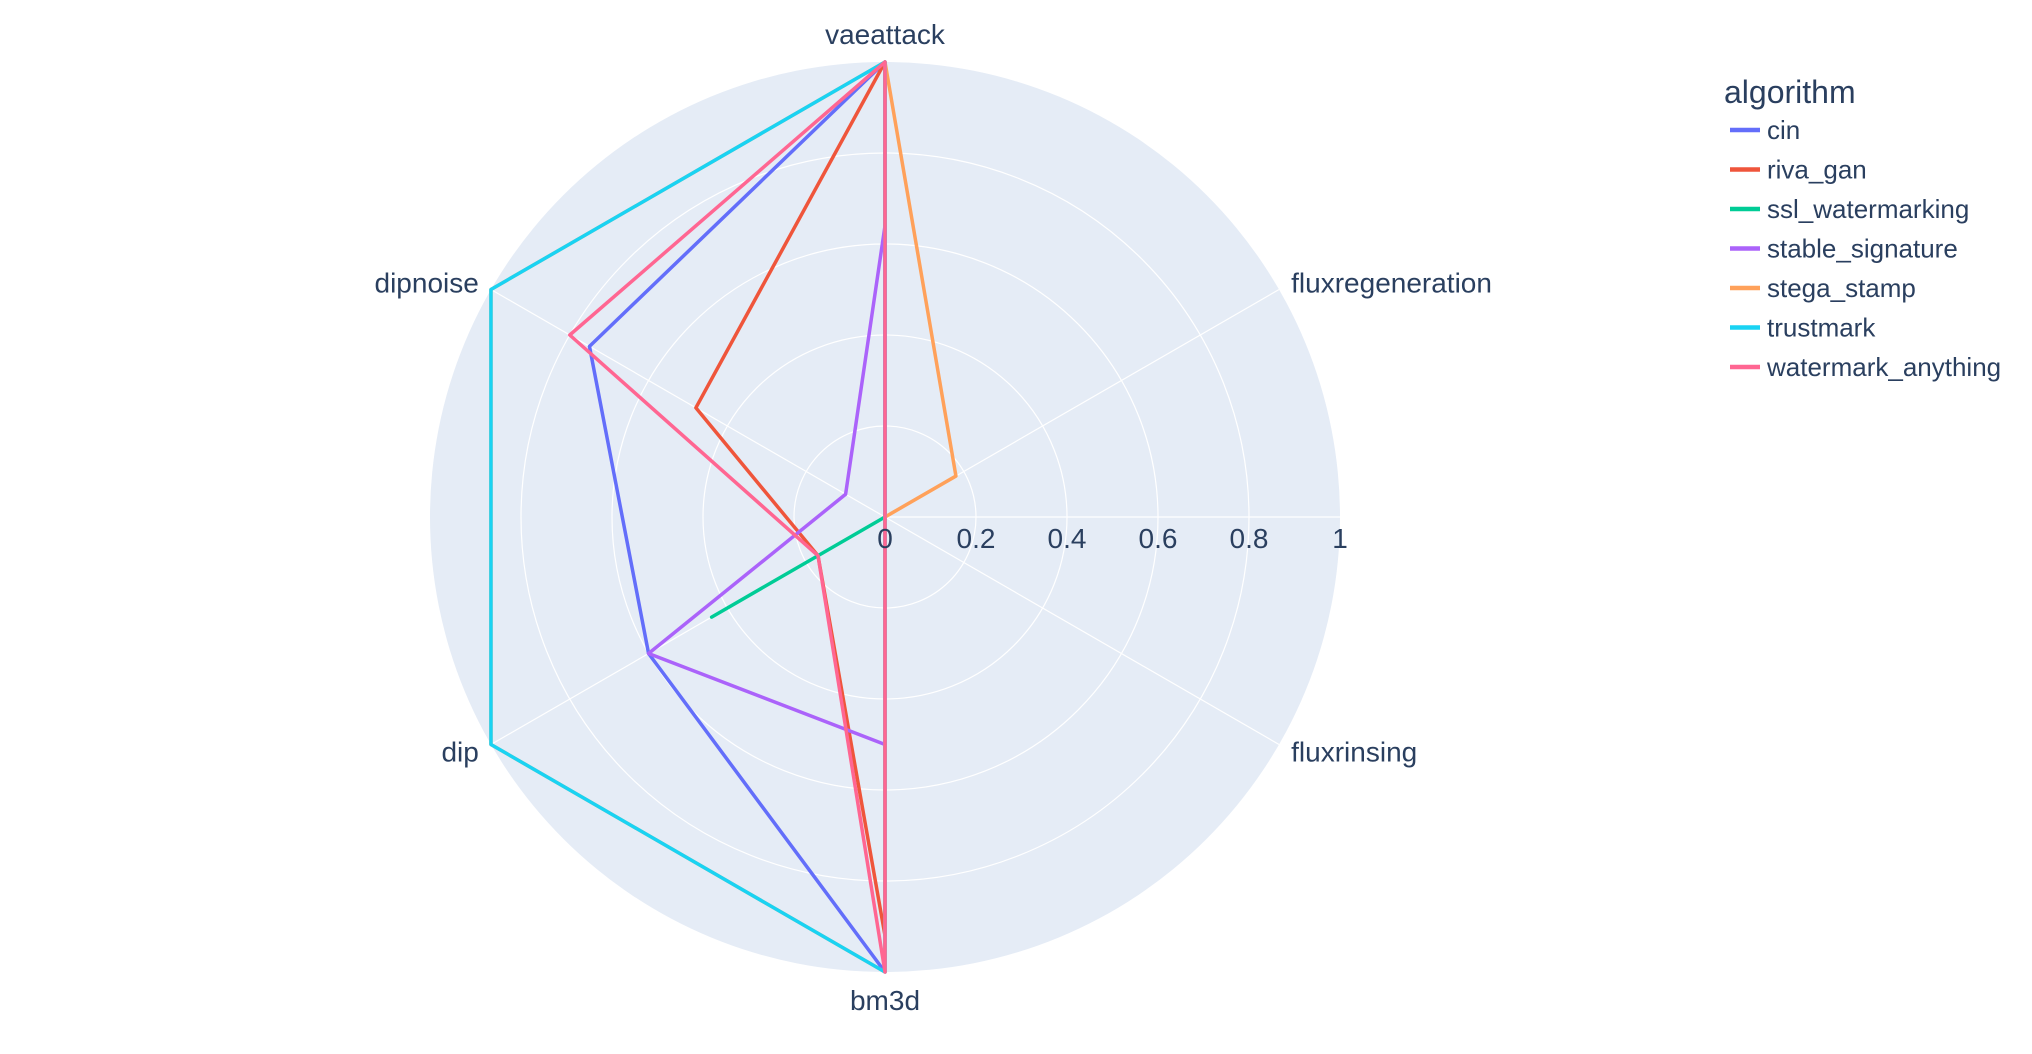  What do you see at coordinates (1082, 631) in the screenshot?
I see `grid-spoke-fluxrinsing` at bounding box center [1082, 631].